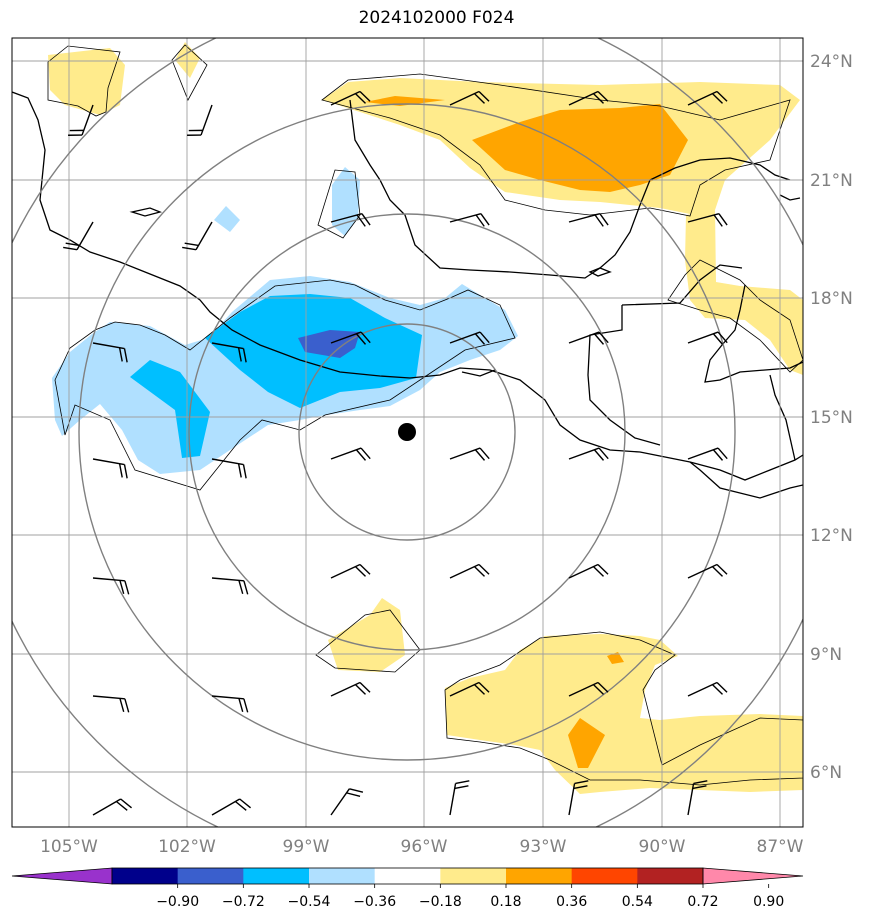 This screenshot has width=873, height=924. Describe the element at coordinates (831, 536) in the screenshot. I see `lat-label-12n: 12°N` at that location.